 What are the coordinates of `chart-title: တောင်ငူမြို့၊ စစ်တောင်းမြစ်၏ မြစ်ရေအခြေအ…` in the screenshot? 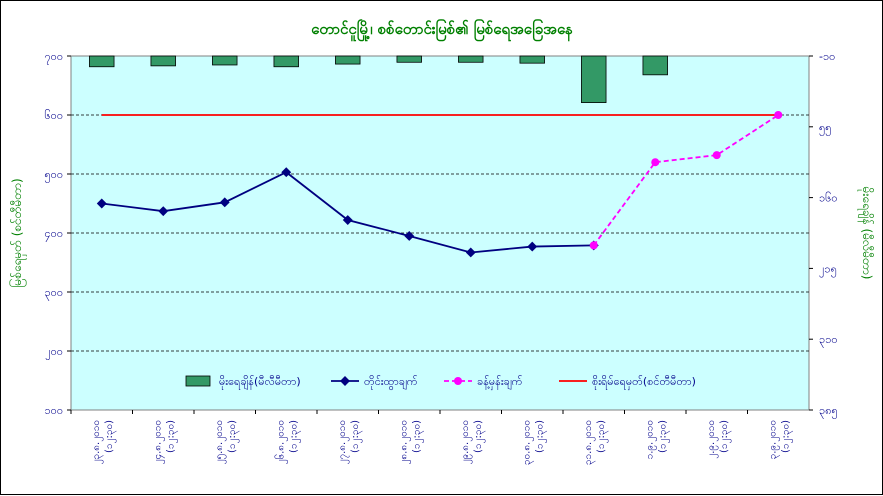 It's located at (442, 30).